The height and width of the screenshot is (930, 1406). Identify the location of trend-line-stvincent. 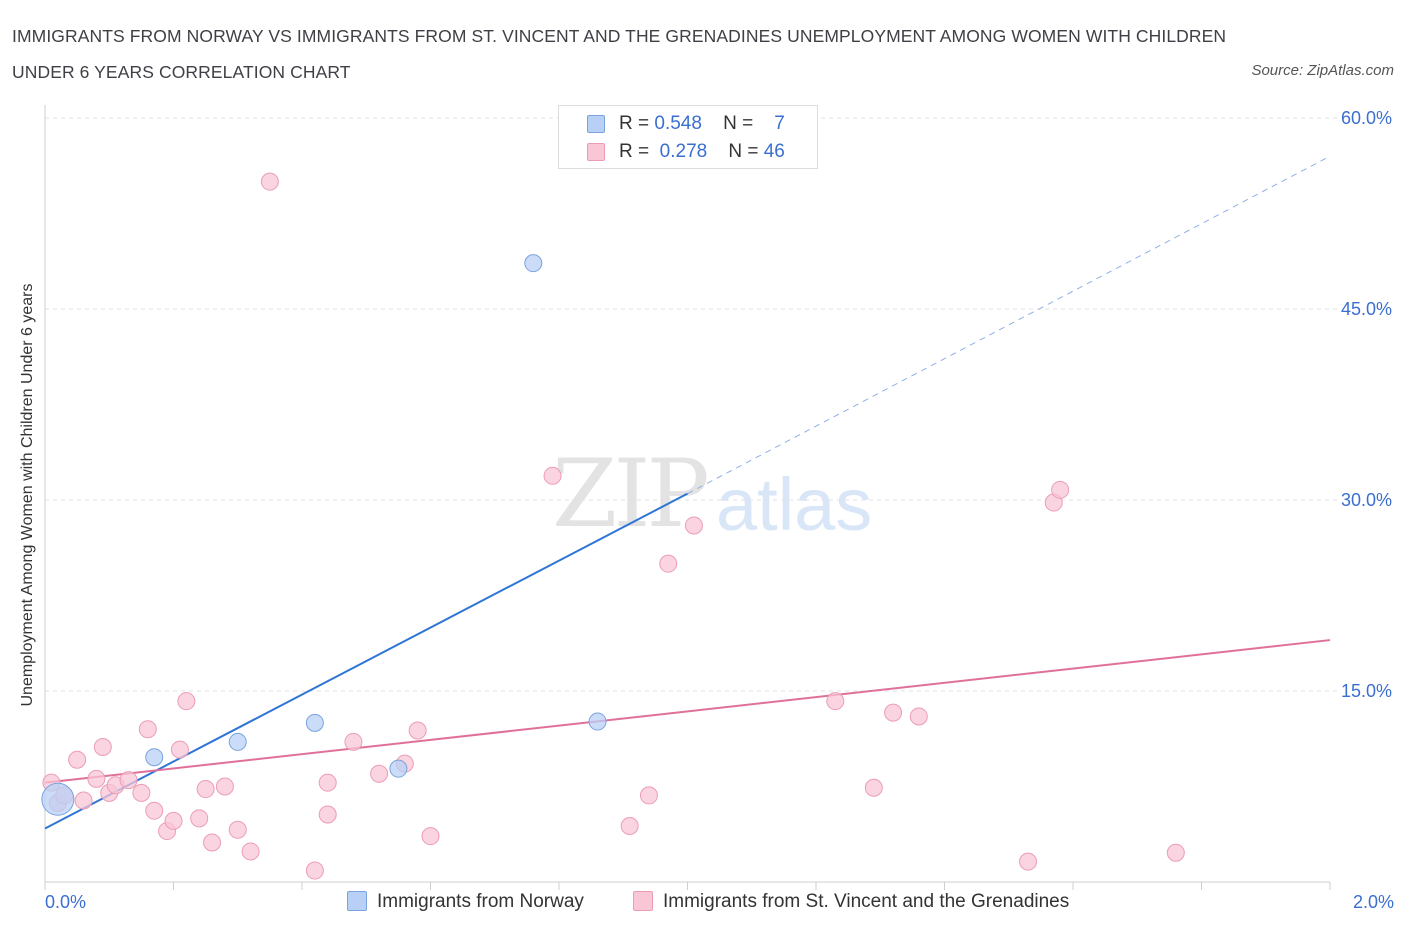
(687, 711).